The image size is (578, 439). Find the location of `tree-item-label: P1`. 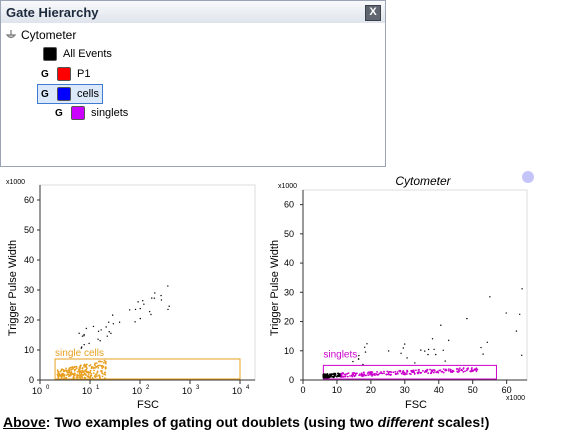

tree-item-label: P1 is located at coordinates (84, 74).